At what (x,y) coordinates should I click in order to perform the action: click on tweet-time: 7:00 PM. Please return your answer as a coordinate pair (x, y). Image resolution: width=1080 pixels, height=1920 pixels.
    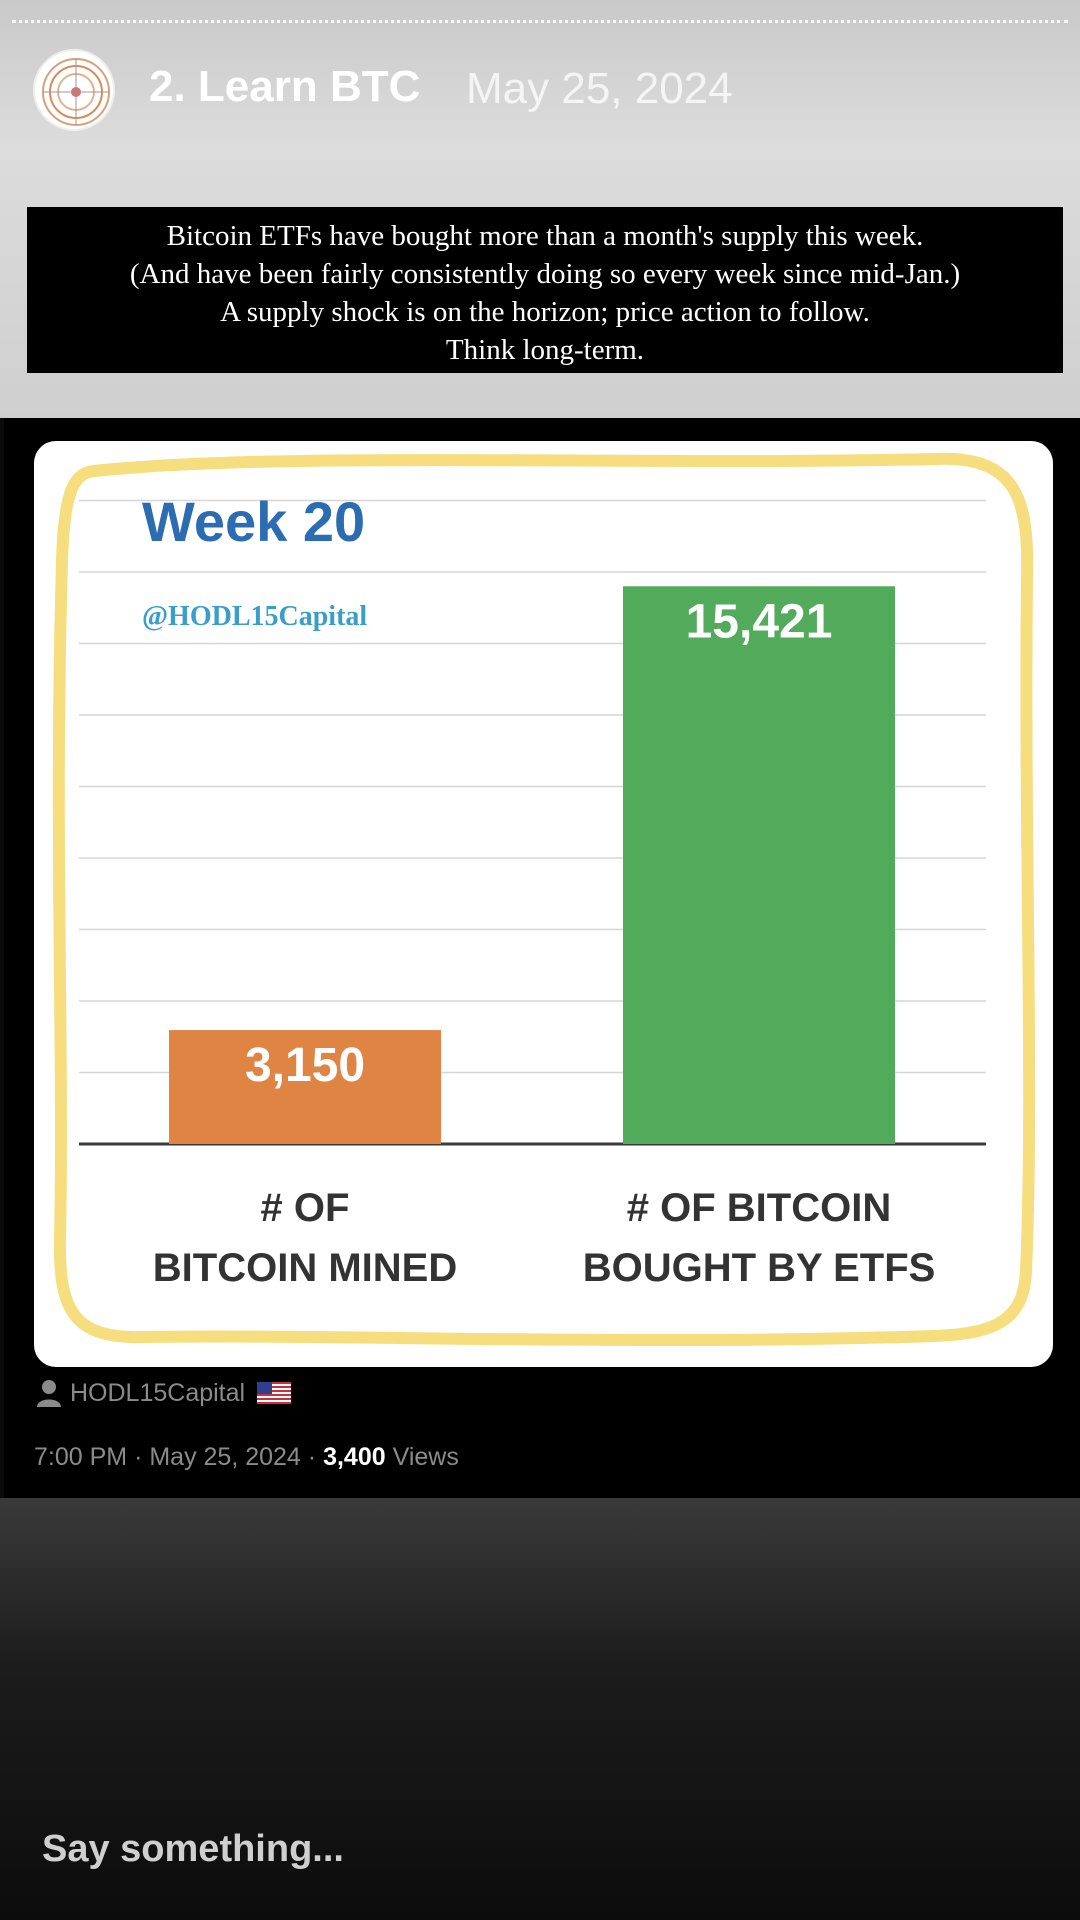
    Looking at the image, I should click on (81, 1457).